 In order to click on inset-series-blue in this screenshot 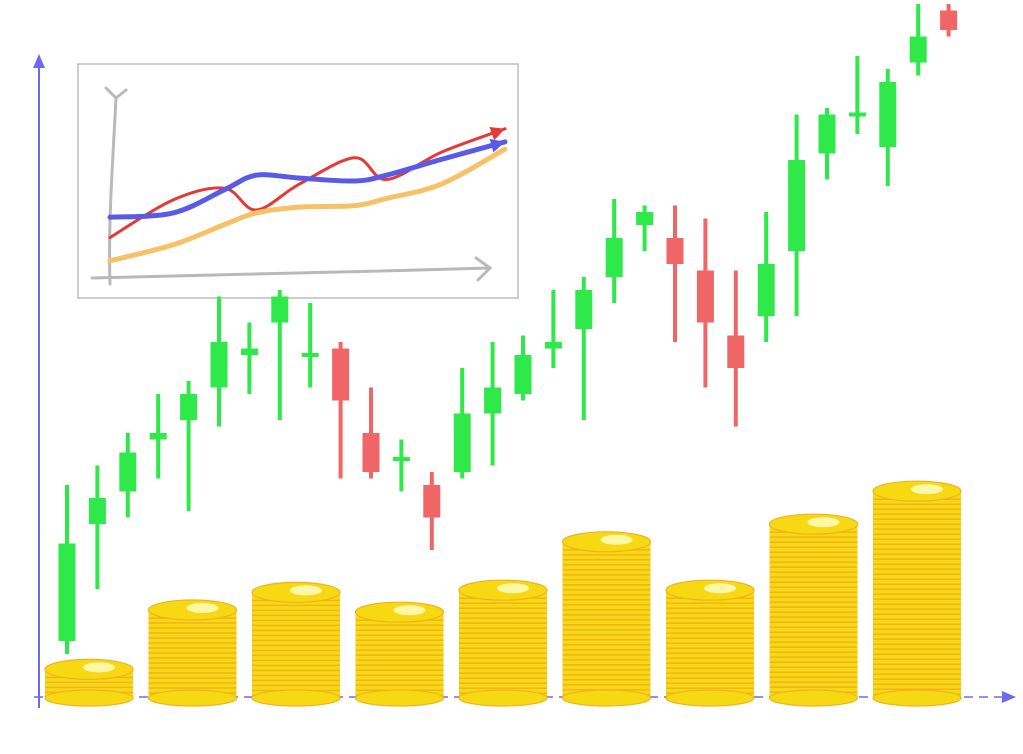, I will do `click(307, 179)`.